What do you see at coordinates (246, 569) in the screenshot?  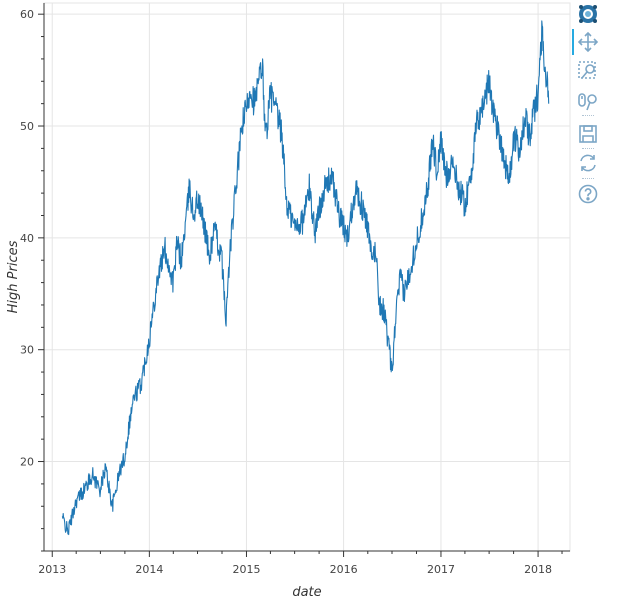 I see `x-tick-label: 2015` at bounding box center [246, 569].